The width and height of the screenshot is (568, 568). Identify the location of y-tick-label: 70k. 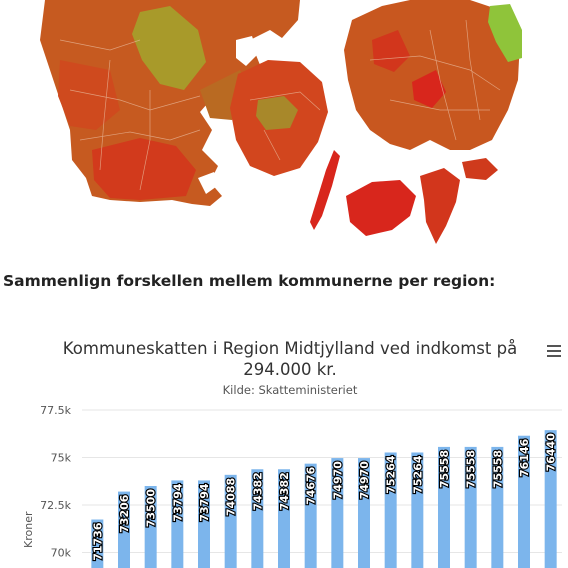
(61, 553).